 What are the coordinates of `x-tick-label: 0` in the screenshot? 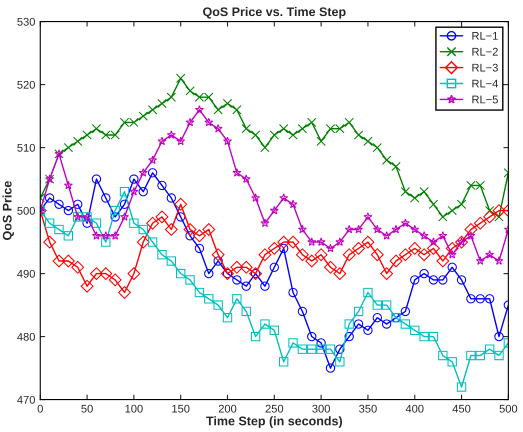 It's located at (40, 408).